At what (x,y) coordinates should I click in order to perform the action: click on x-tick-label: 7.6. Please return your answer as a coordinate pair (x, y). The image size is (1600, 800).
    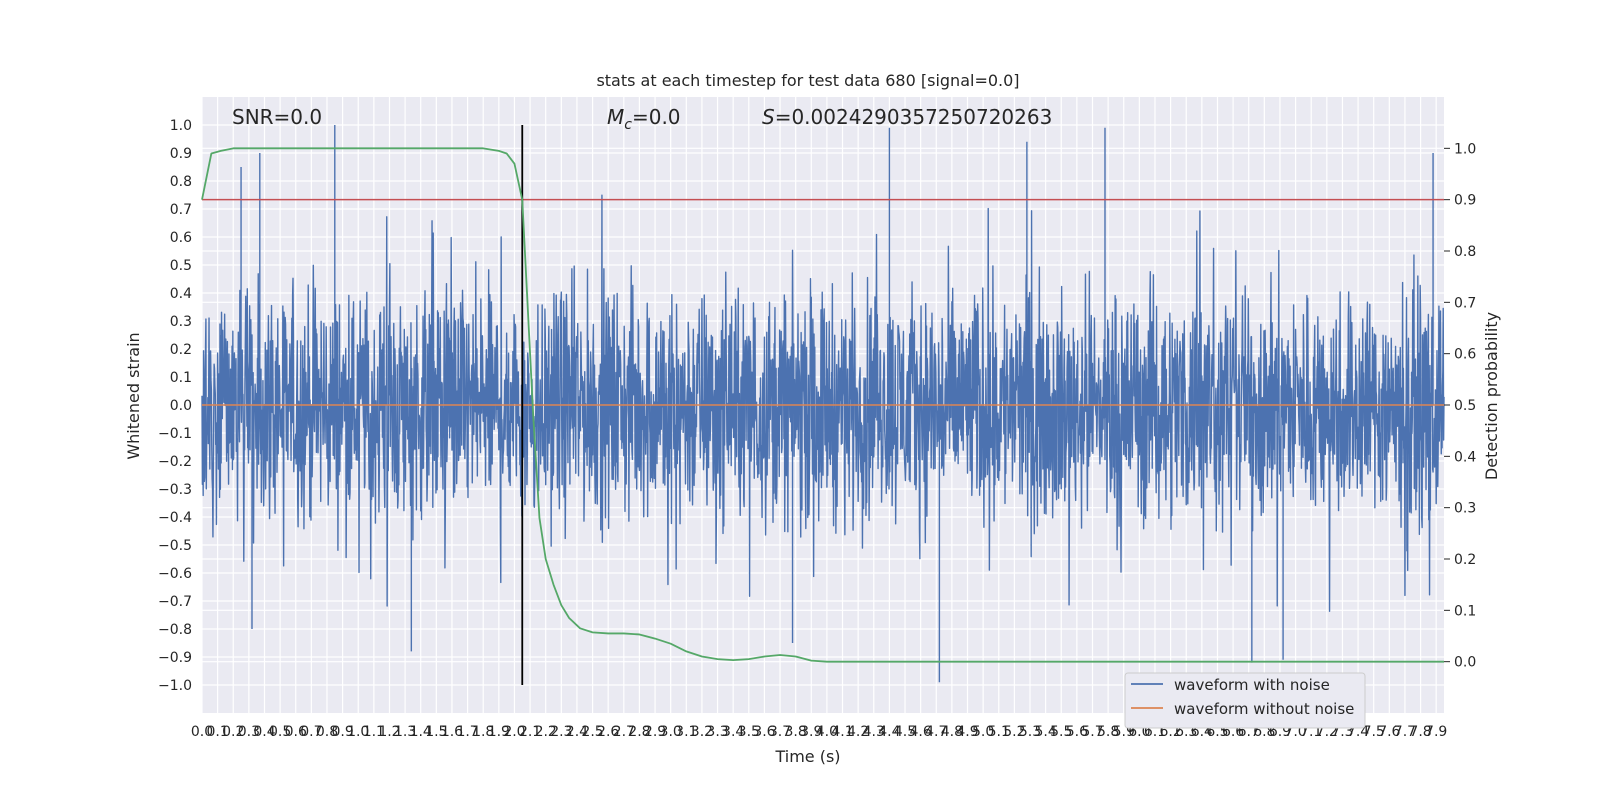
    Looking at the image, I should click on (1389, 732).